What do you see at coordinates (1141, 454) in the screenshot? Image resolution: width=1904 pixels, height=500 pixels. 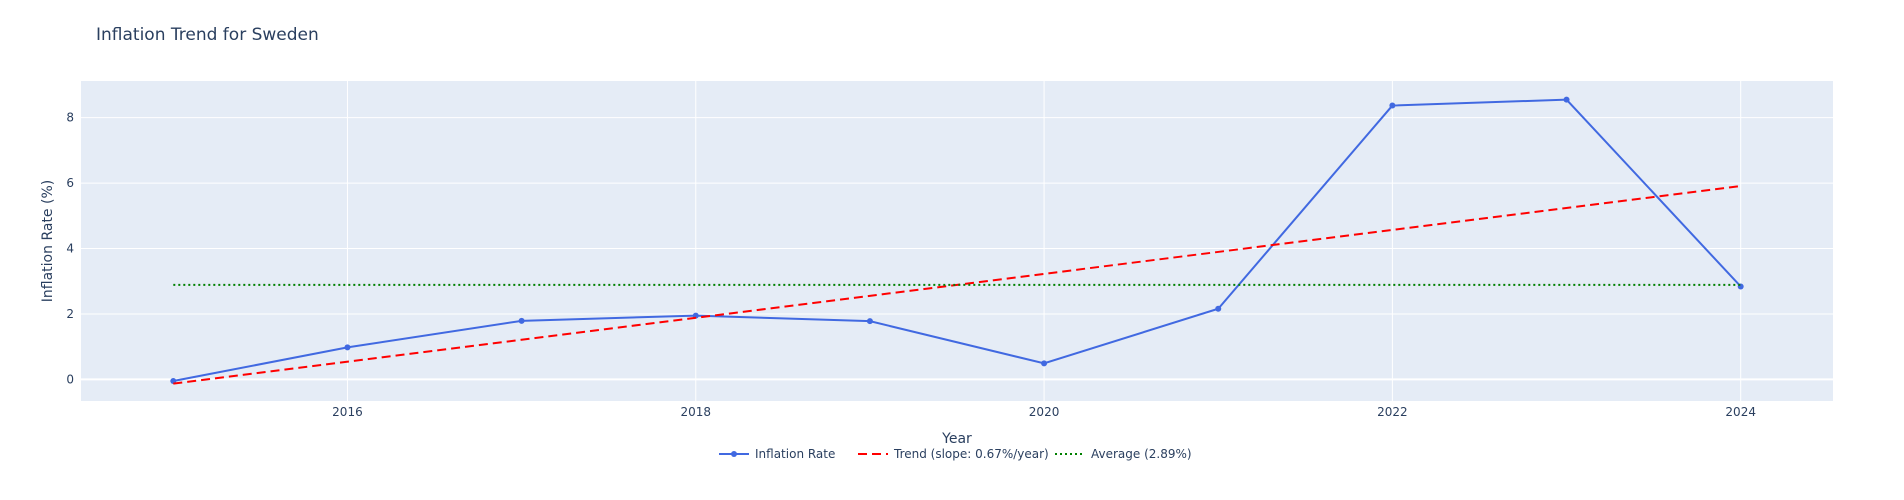 I see `legend-label: Average (2.89%)` at bounding box center [1141, 454].